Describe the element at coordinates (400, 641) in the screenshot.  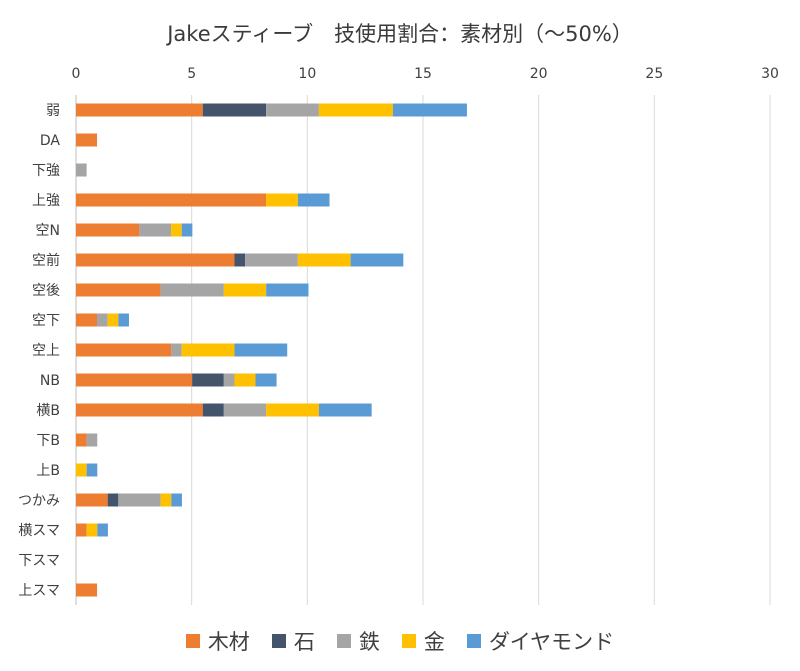
I see `legend: 木材 石 鉄 金 ダイヤモンド` at that location.